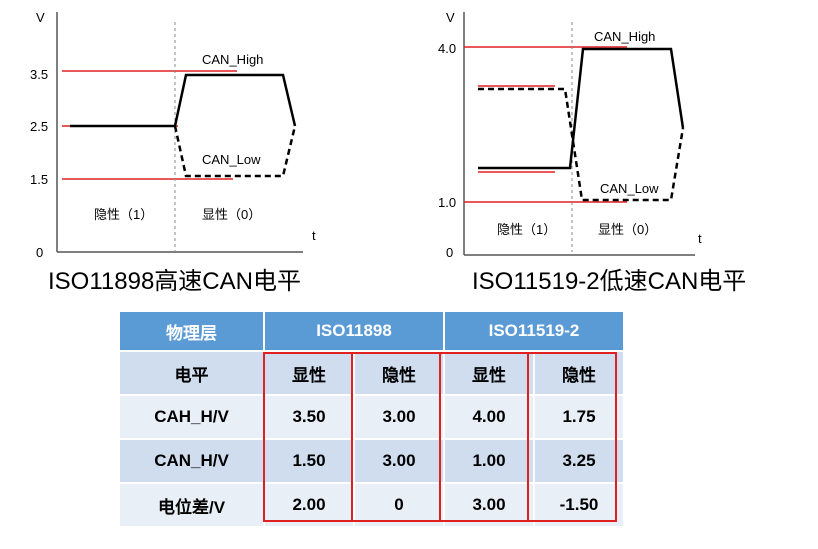 The width and height of the screenshot is (818, 549). What do you see at coordinates (40, 17) in the screenshot?
I see `left-y-axis-label: V` at bounding box center [40, 17].